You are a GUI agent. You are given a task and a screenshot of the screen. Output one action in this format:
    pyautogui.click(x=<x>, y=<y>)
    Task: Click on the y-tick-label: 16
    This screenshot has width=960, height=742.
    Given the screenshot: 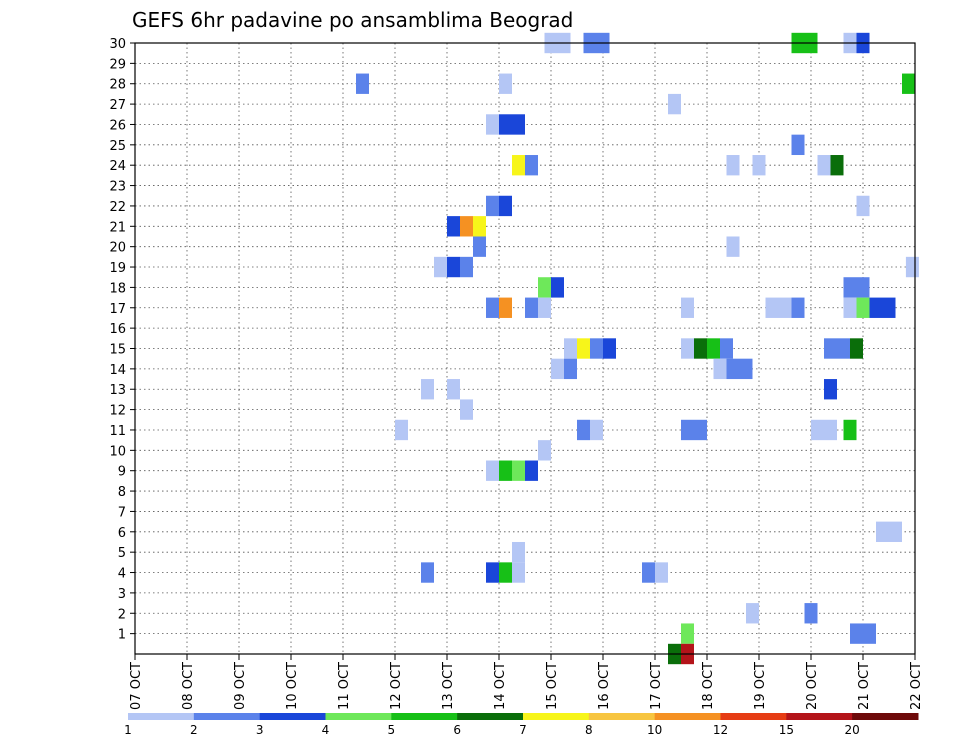 What is the action you would take?
    pyautogui.click(x=117, y=329)
    